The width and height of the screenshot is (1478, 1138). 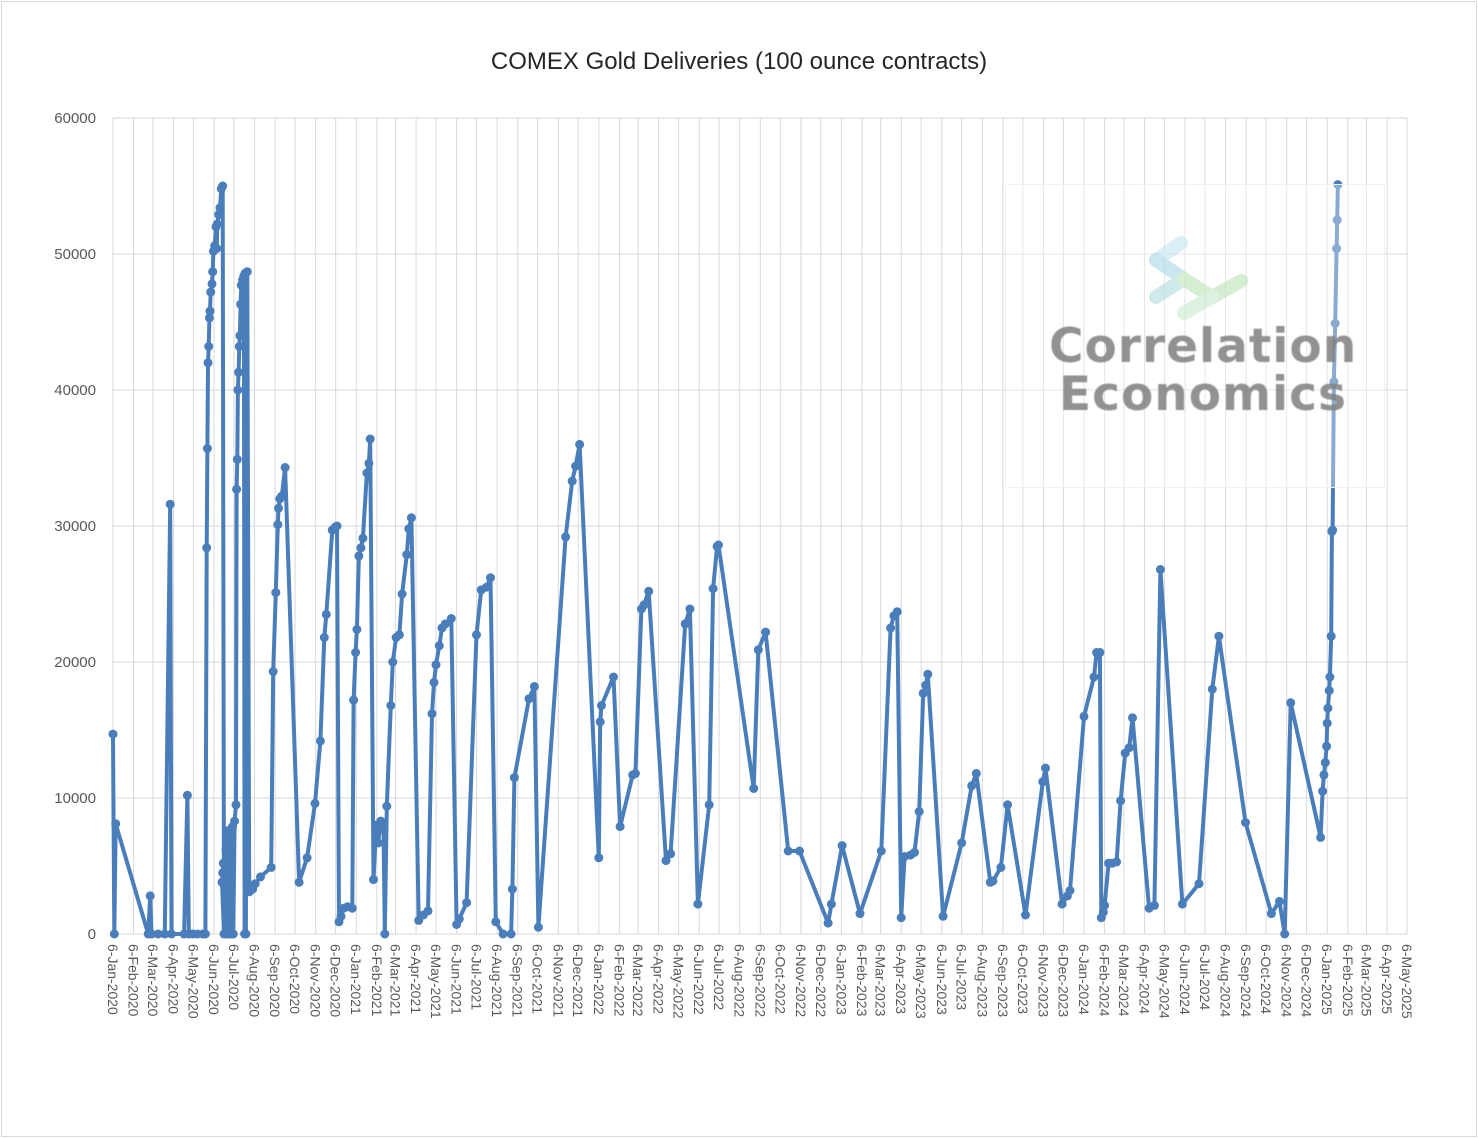 I want to click on x-tick-label: 6-Feb-2025, so click(x=1348, y=980).